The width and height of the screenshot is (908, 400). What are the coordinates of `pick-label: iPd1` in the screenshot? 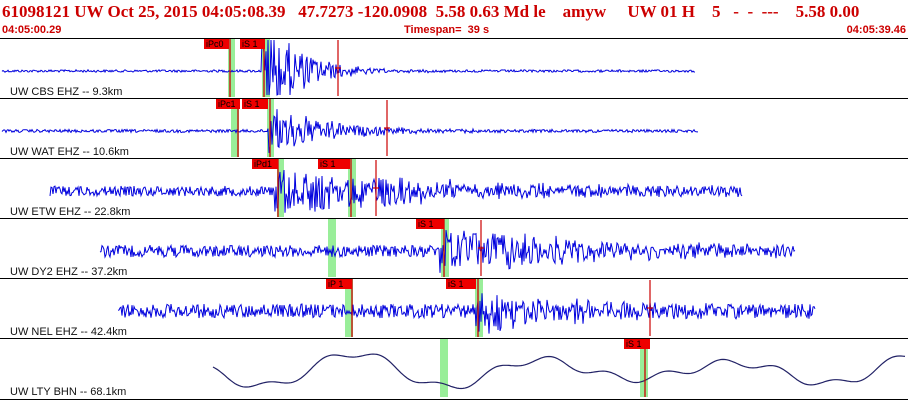 It's located at (263, 164).